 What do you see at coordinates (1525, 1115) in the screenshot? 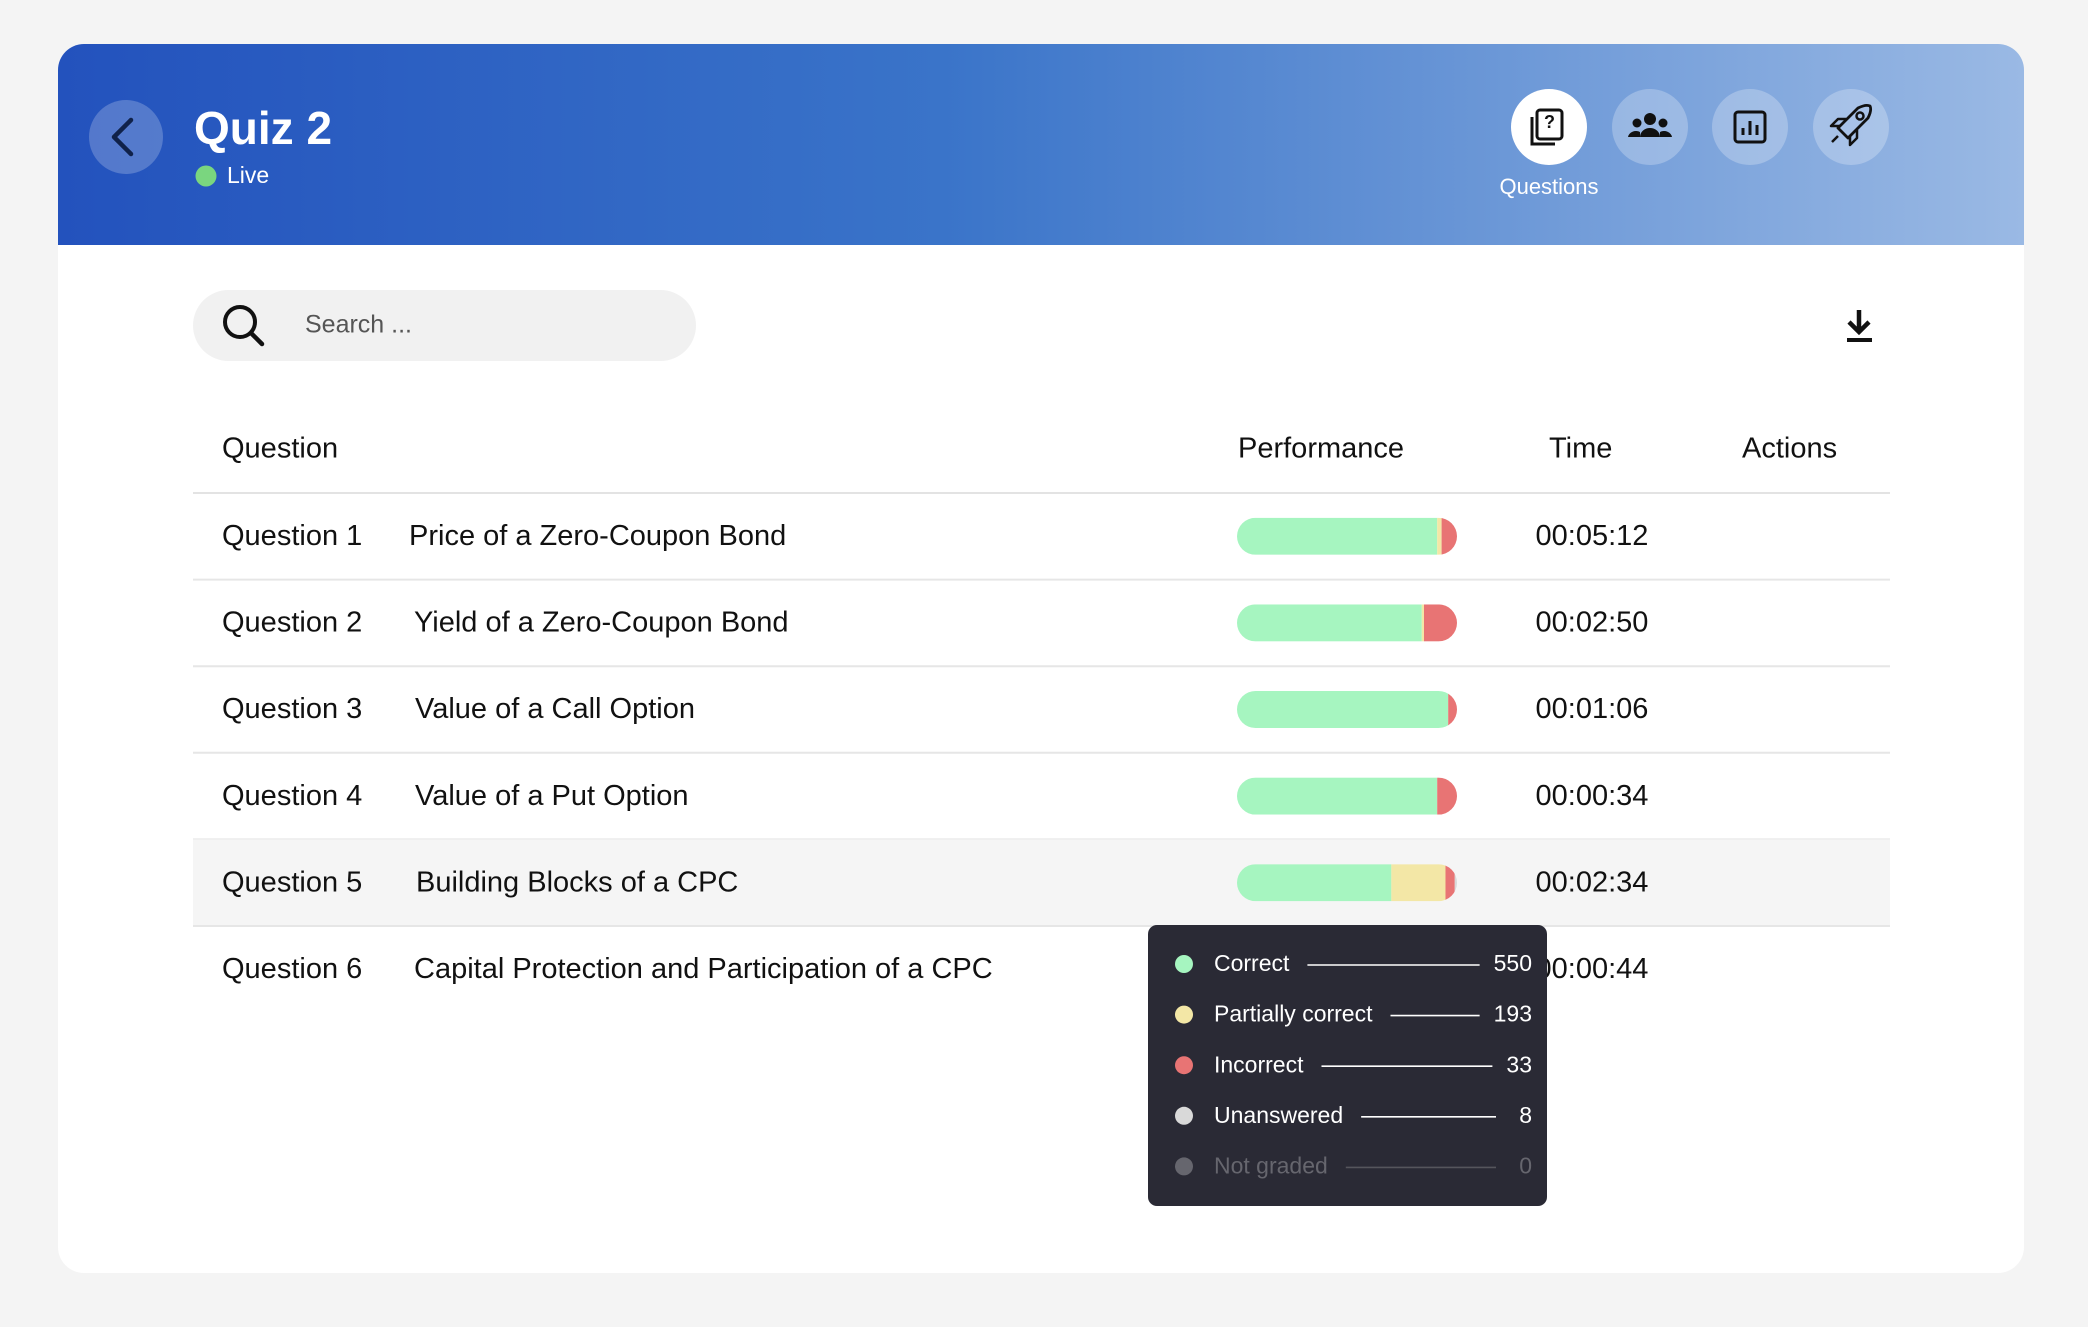
I see `legend-value: 8` at bounding box center [1525, 1115].